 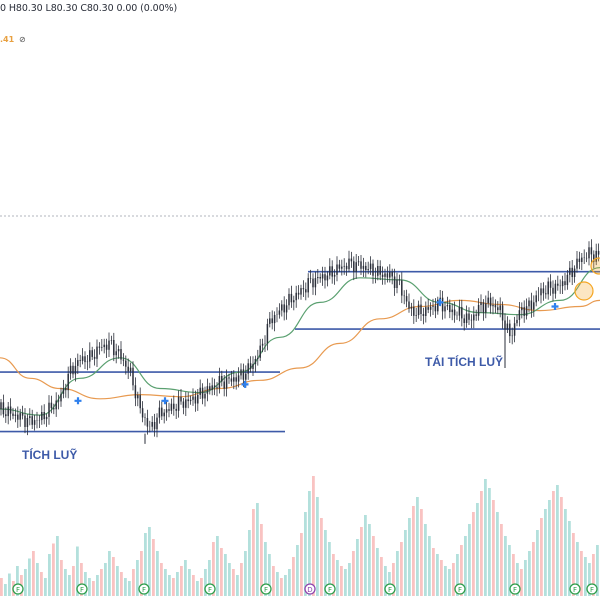 I want to click on dividend-event-marker: D, so click(x=310, y=589).